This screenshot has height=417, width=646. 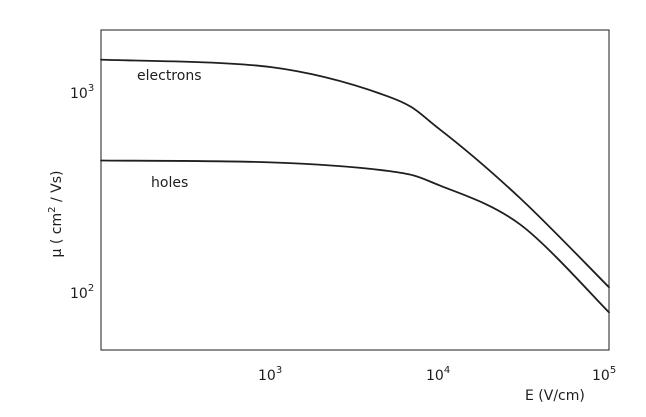 I want to click on y-tick-label-1000: 10³, so click(x=82, y=92).